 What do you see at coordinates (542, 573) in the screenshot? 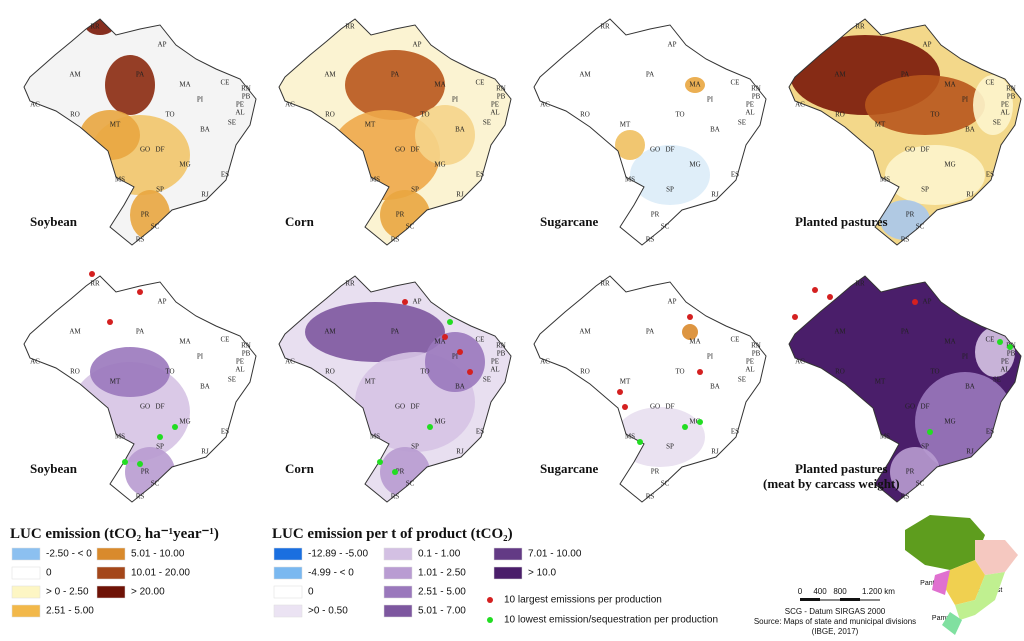
I see `legend-label: > 10.0` at bounding box center [542, 573].